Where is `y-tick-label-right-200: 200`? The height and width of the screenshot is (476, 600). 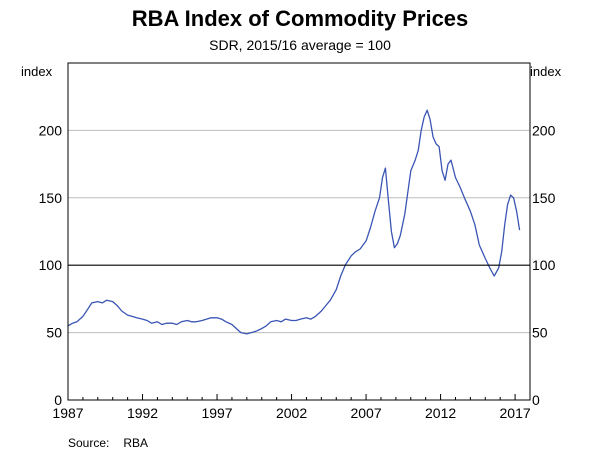 y-tick-label-right-200: 200 is located at coordinates (544, 130).